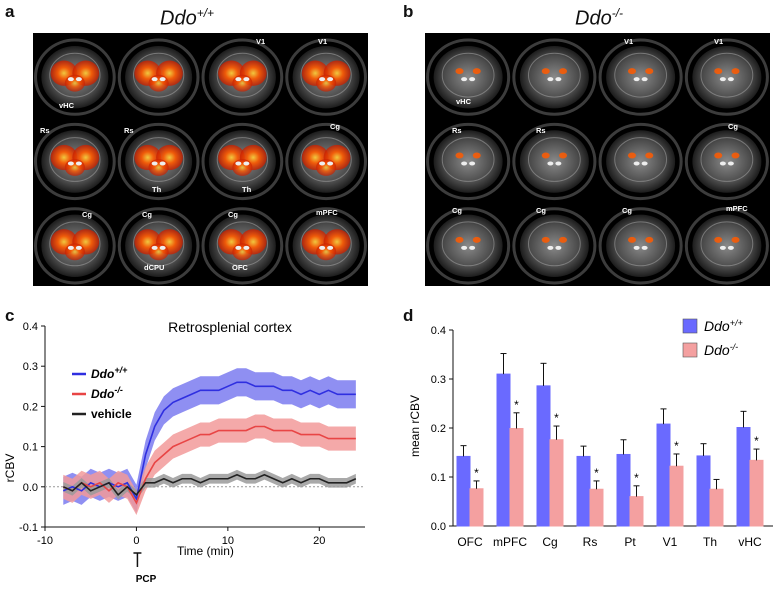  I want to click on y-axis-label: rCBV, so click(10, 468).